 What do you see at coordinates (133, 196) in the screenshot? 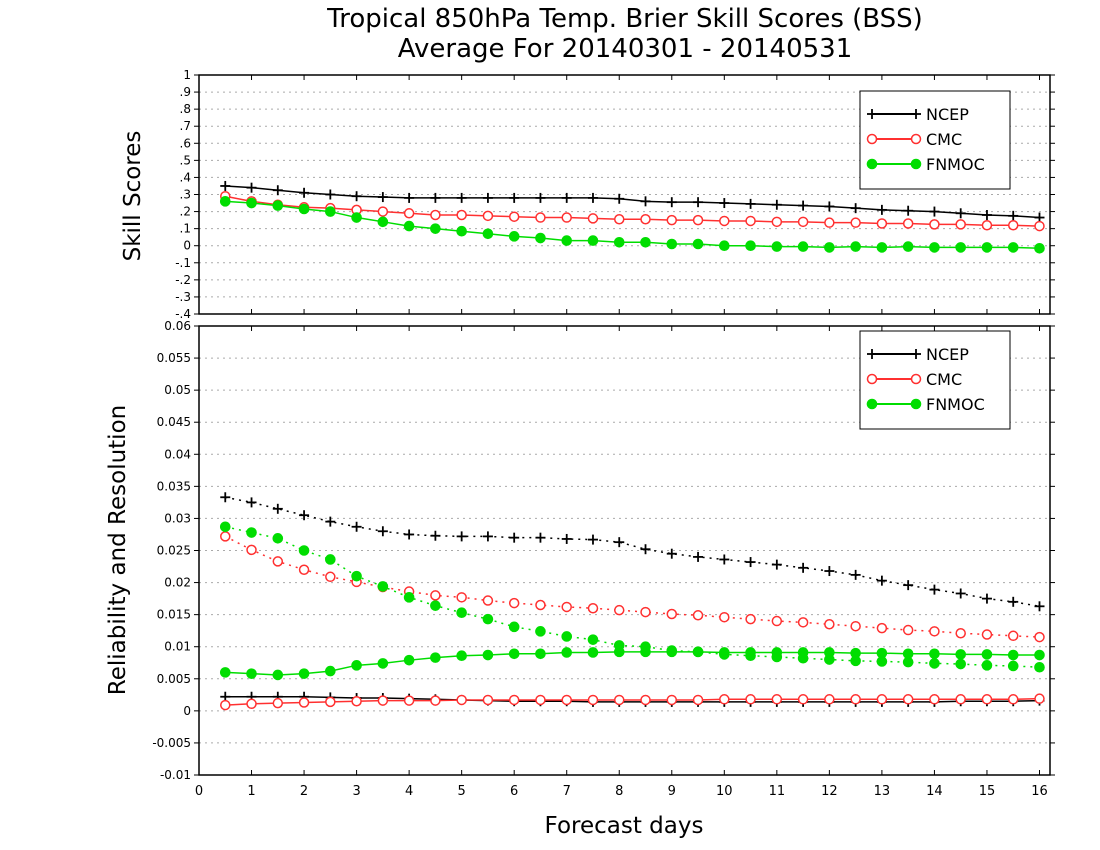
I see `top-panel-ylabel: Skill Scores` at bounding box center [133, 196].